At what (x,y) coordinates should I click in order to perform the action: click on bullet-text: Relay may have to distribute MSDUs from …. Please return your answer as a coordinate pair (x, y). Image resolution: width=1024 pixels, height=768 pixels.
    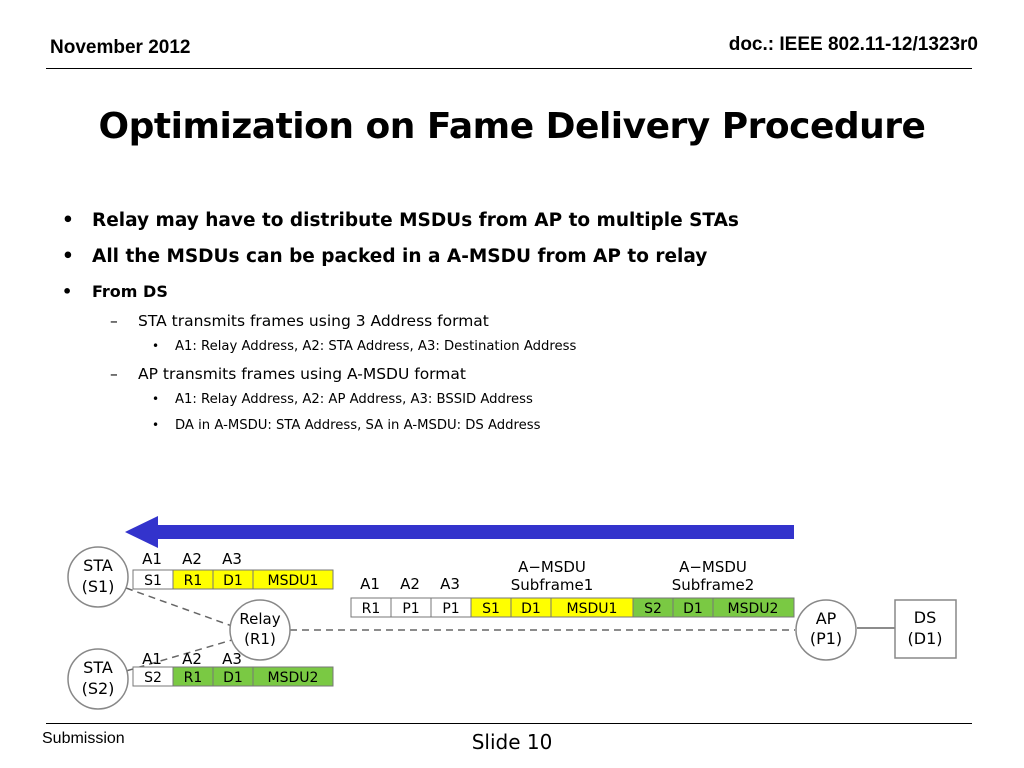
    Looking at the image, I should click on (415, 220).